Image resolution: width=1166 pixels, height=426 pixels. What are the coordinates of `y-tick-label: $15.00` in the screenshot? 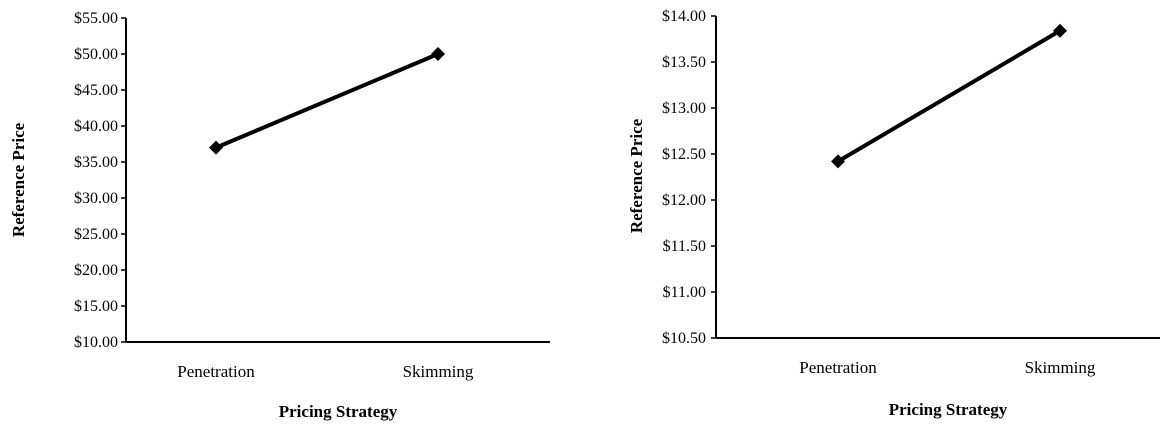 It's located at (96, 306).